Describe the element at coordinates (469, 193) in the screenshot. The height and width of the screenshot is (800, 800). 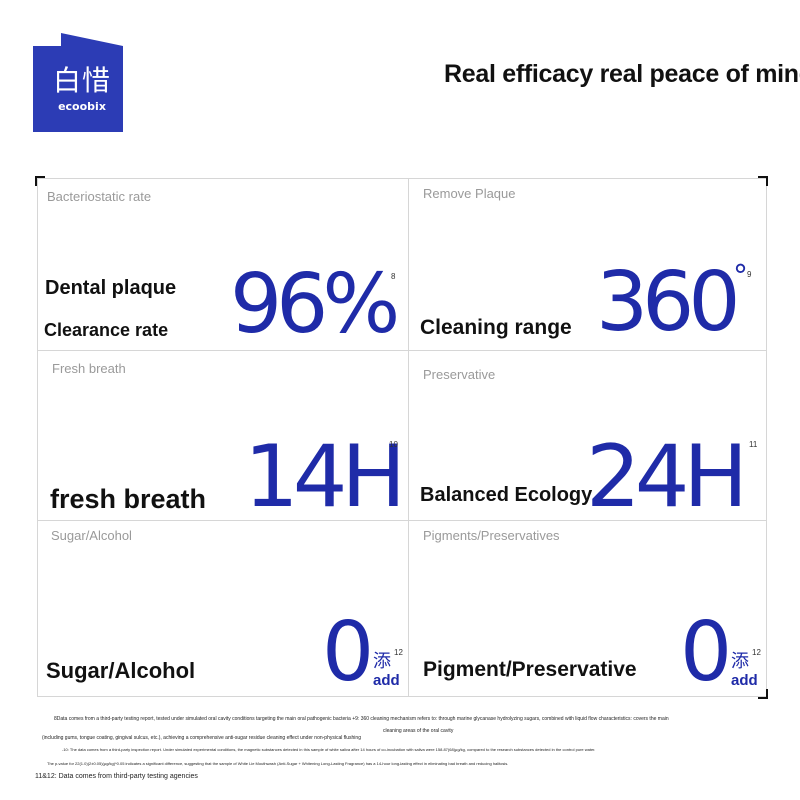
I see `cell-remove-plaque-title: Remove Plaque` at that location.